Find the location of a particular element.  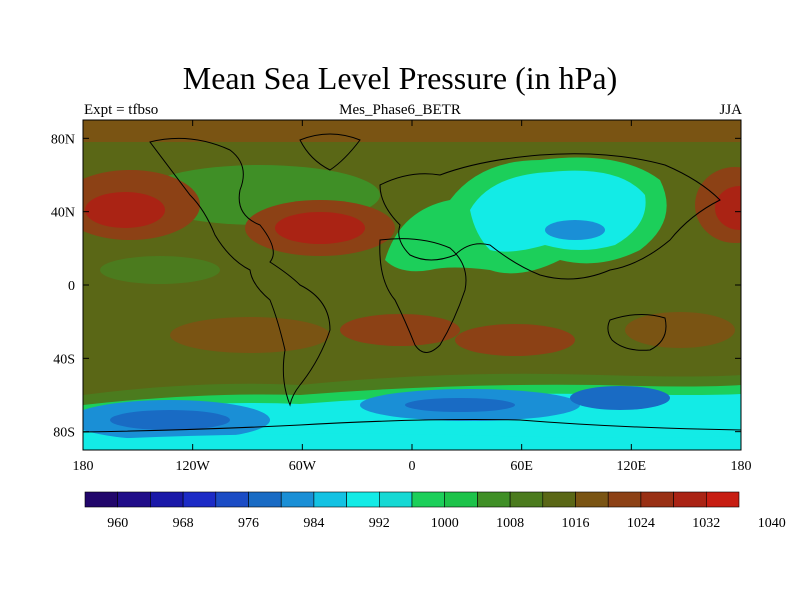

colorbar-label: 960 is located at coordinates (117, 523).